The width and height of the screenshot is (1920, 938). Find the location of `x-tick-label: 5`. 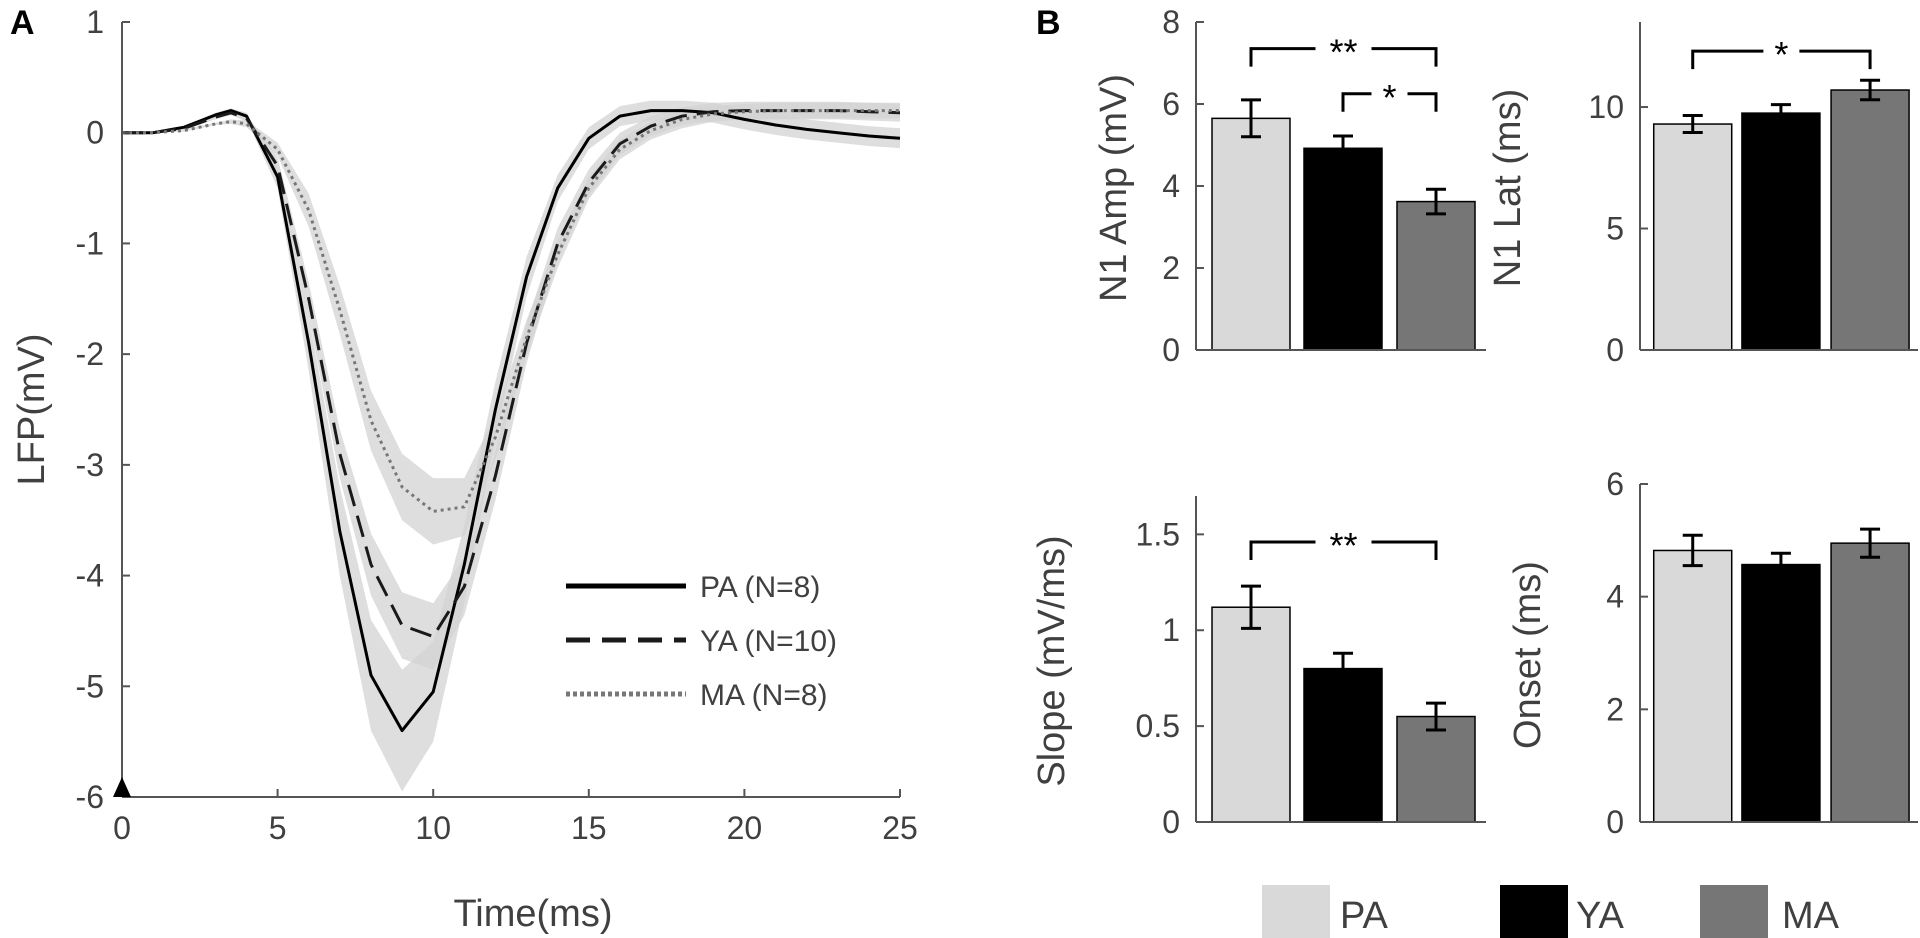

x-tick-label: 5 is located at coordinates (278, 828).